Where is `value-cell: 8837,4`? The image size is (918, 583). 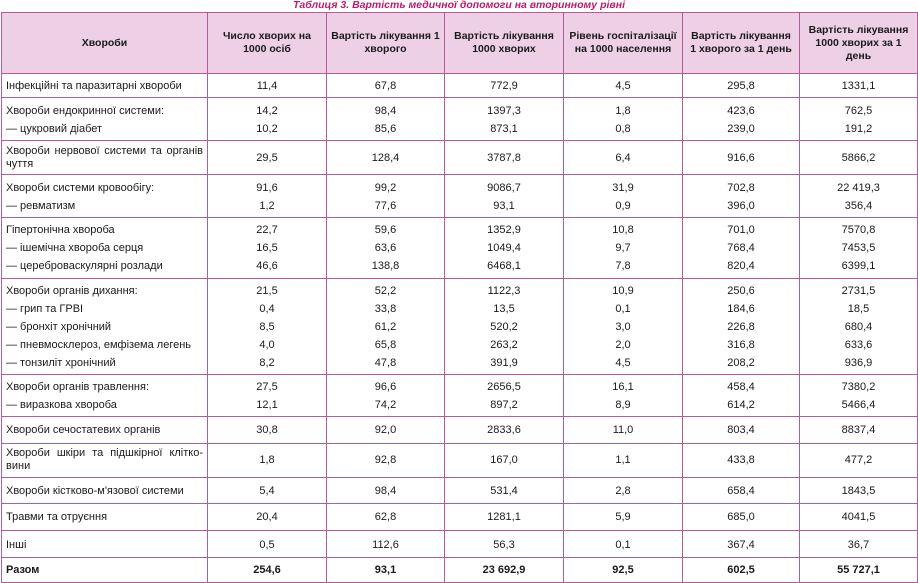 value-cell: 8837,4 is located at coordinates (858, 430).